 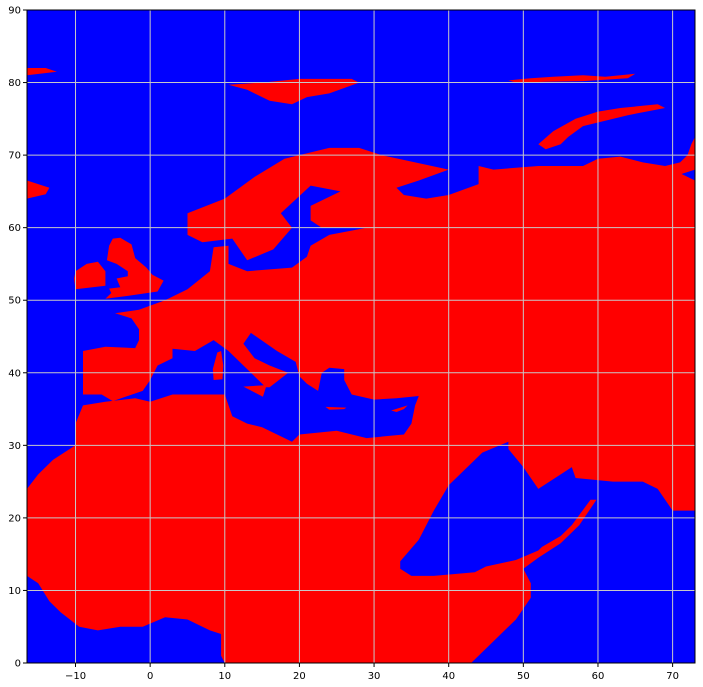 What do you see at coordinates (134, 268) in the screenshot?
I see `land-great-britain` at bounding box center [134, 268].